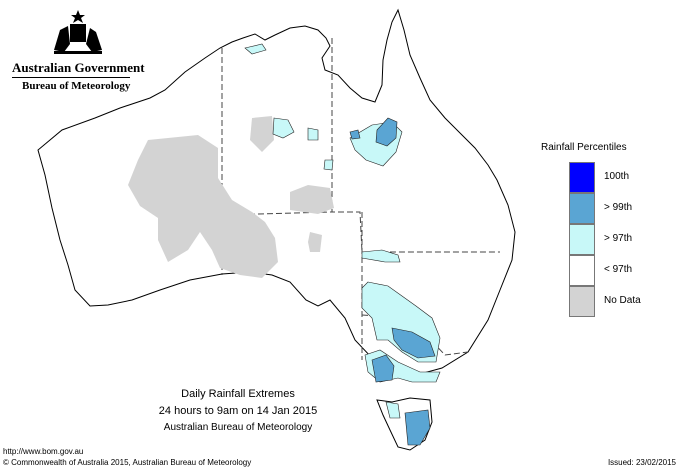 The width and height of the screenshot is (680, 467). What do you see at coordinates (283, 128) in the screenshot?
I see `above-97th-nt-north` at bounding box center [283, 128].